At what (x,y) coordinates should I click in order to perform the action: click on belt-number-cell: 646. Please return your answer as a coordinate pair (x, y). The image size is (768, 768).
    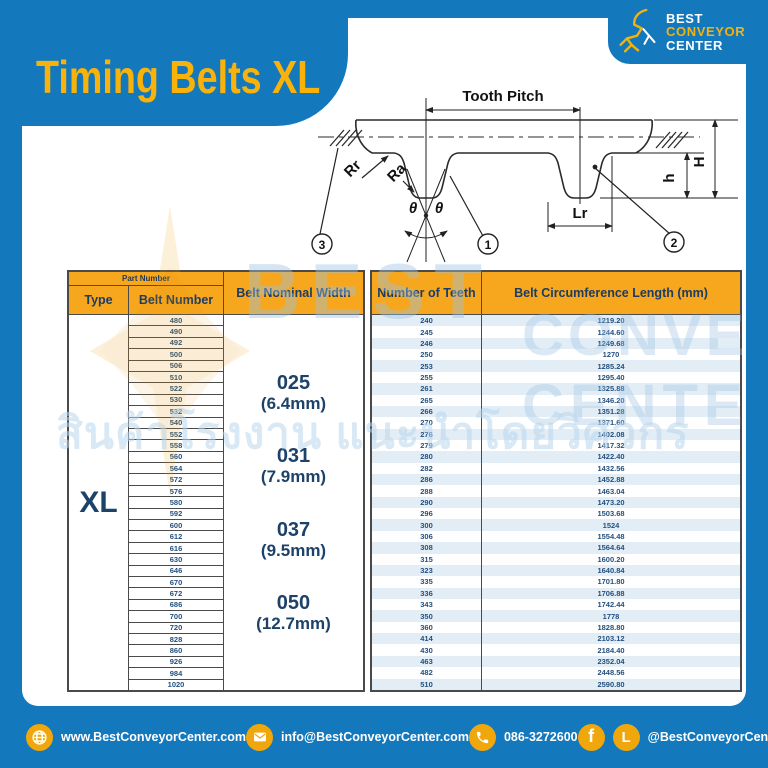
    Looking at the image, I should click on (176, 571).